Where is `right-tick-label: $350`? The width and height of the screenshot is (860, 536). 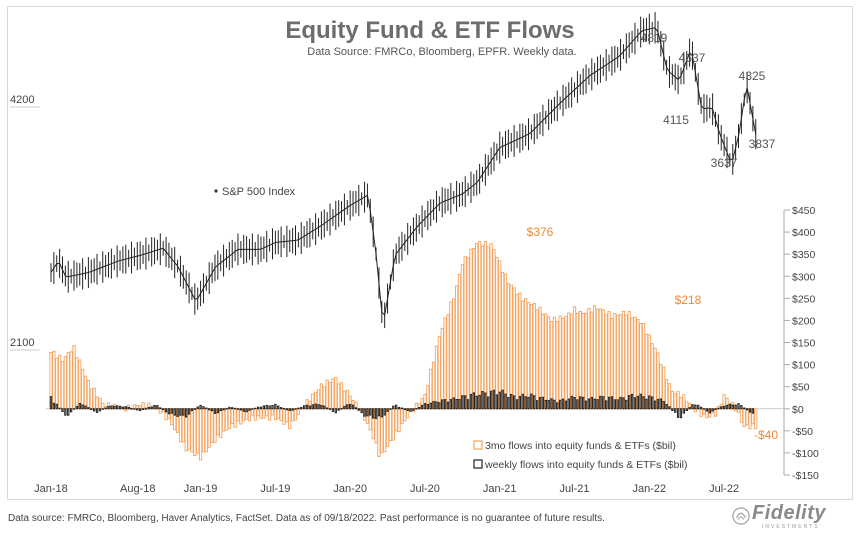
right-tick-label: $350 is located at coordinates (804, 255).